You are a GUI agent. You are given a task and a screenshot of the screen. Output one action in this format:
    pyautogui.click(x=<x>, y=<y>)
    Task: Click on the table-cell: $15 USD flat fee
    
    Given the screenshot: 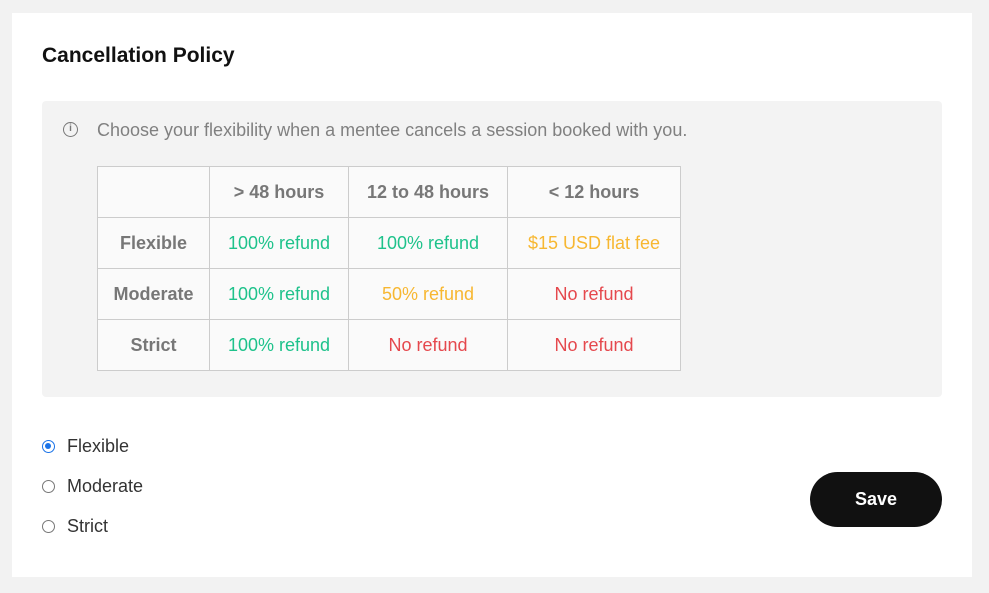 What is the action you would take?
    pyautogui.click(x=594, y=243)
    